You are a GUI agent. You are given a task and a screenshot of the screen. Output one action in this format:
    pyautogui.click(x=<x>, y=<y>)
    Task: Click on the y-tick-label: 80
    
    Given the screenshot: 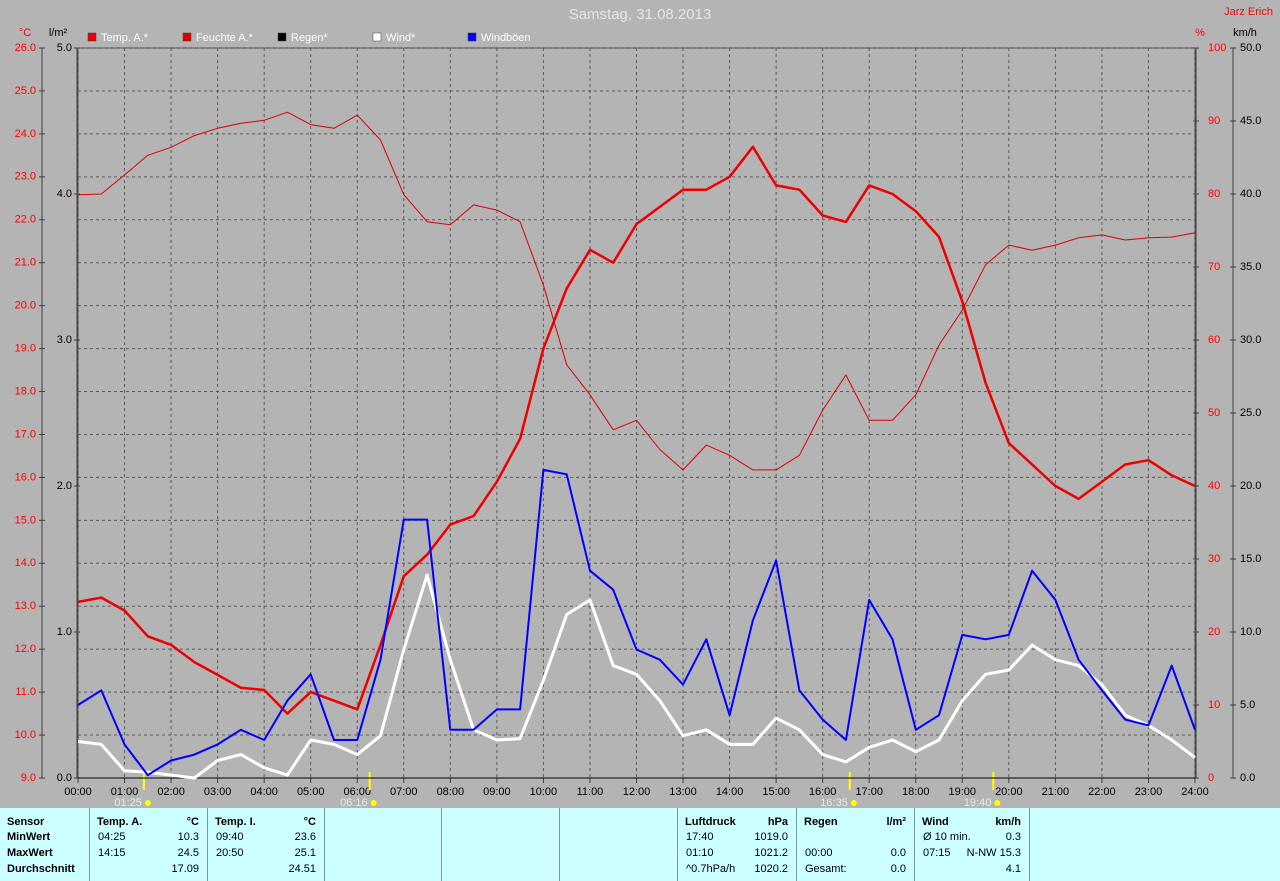 What is the action you would take?
    pyautogui.click(x=1214, y=194)
    